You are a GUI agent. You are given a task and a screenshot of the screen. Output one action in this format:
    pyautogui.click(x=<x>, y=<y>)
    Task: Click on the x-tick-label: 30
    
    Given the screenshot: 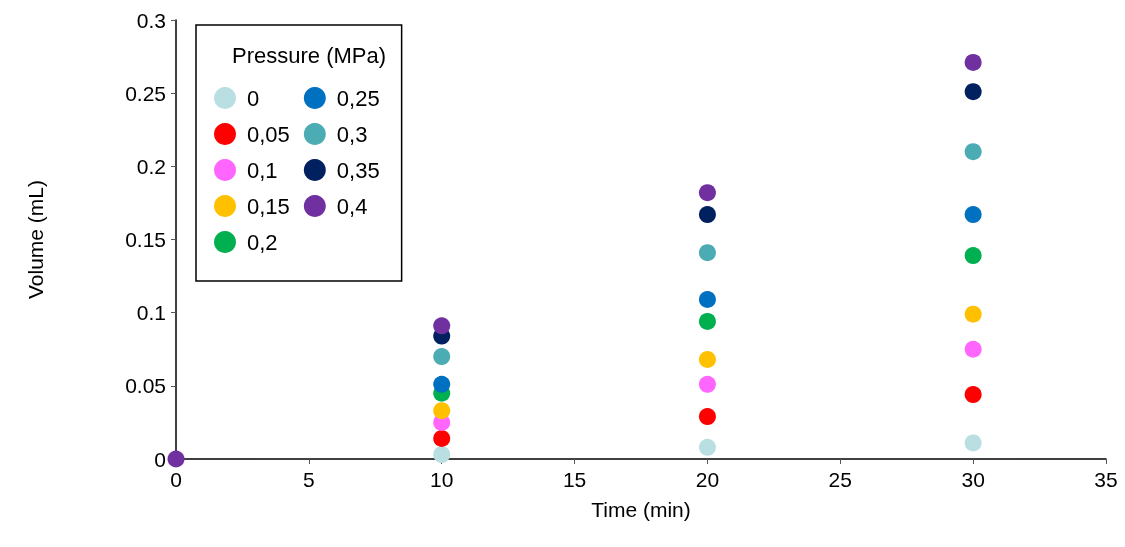 What is the action you would take?
    pyautogui.click(x=973, y=479)
    